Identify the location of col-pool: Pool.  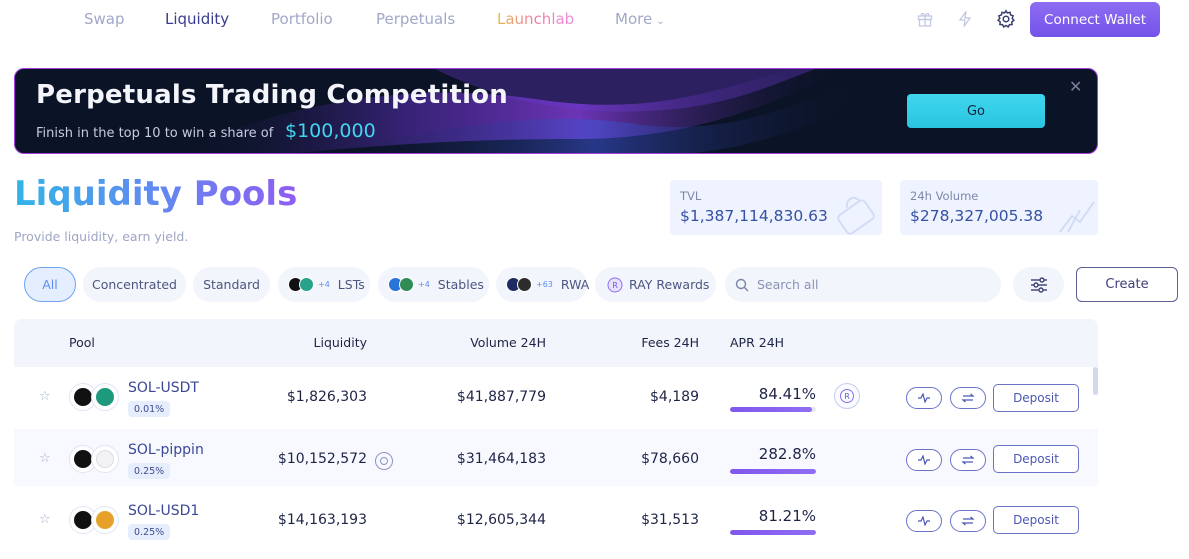
(82, 342).